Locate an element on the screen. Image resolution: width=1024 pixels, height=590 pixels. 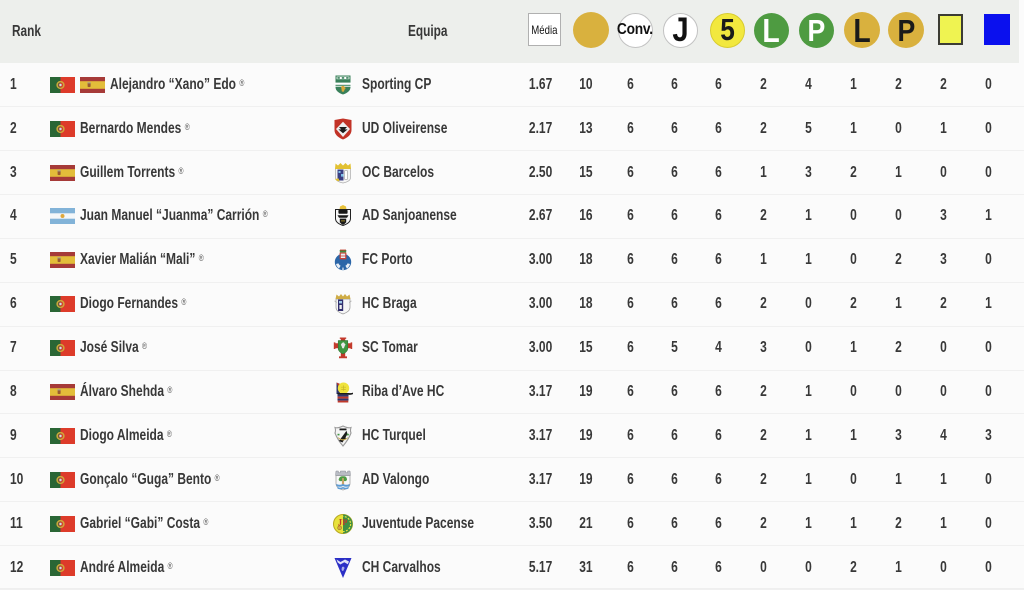
svg-text: J is located at coordinates (340, 522).